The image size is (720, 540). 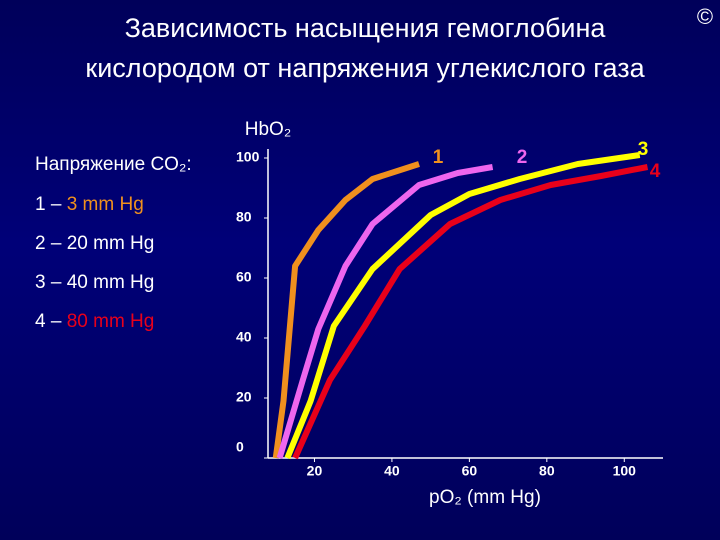 What do you see at coordinates (48, 204) in the screenshot?
I see `legend-prefix: 1 –` at bounding box center [48, 204].